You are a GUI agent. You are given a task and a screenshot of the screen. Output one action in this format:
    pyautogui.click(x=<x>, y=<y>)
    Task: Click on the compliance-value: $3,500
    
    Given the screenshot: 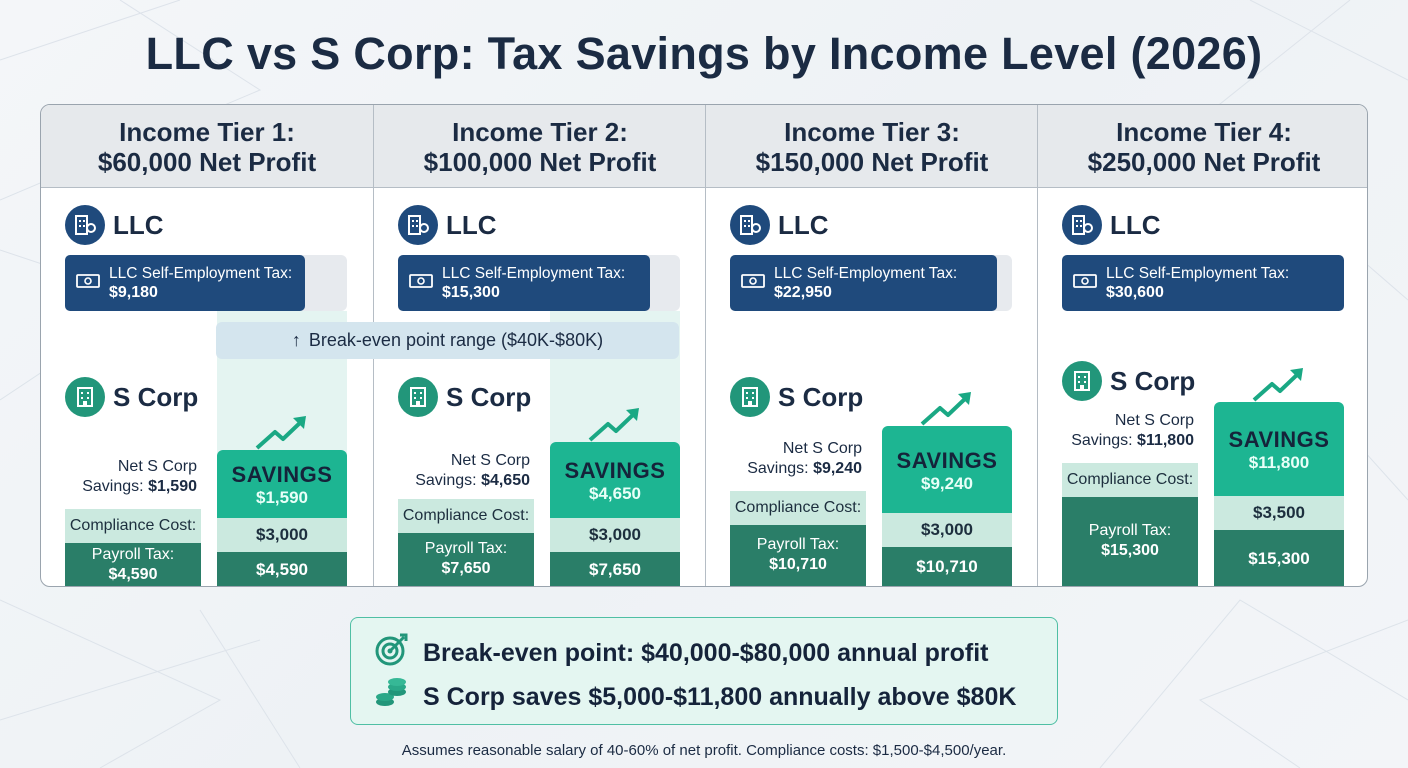 What is the action you would take?
    pyautogui.click(x=1279, y=512)
    